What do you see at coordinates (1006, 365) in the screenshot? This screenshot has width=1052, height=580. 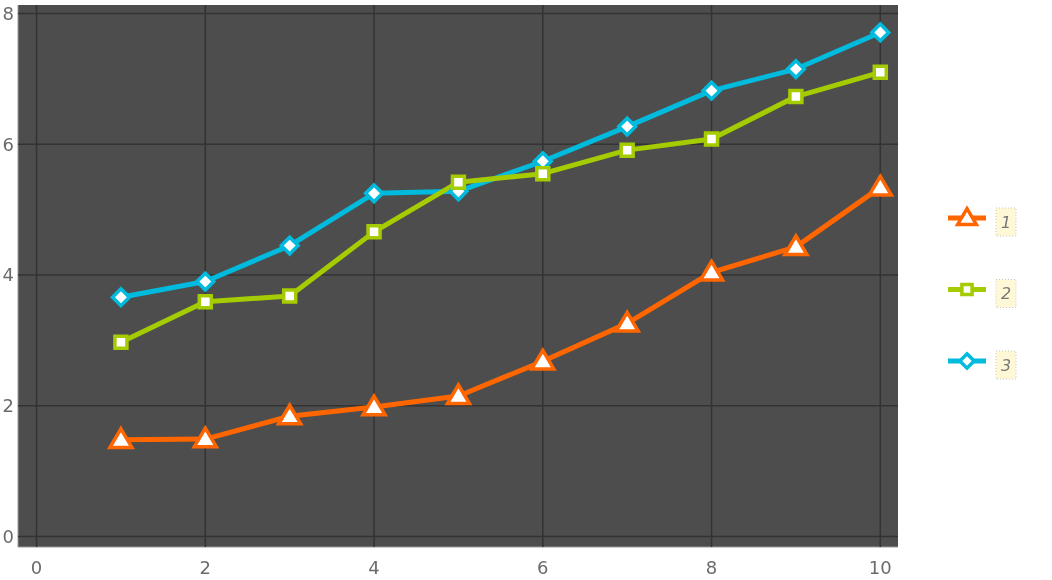 I see `legend-label: 3` at bounding box center [1006, 365].